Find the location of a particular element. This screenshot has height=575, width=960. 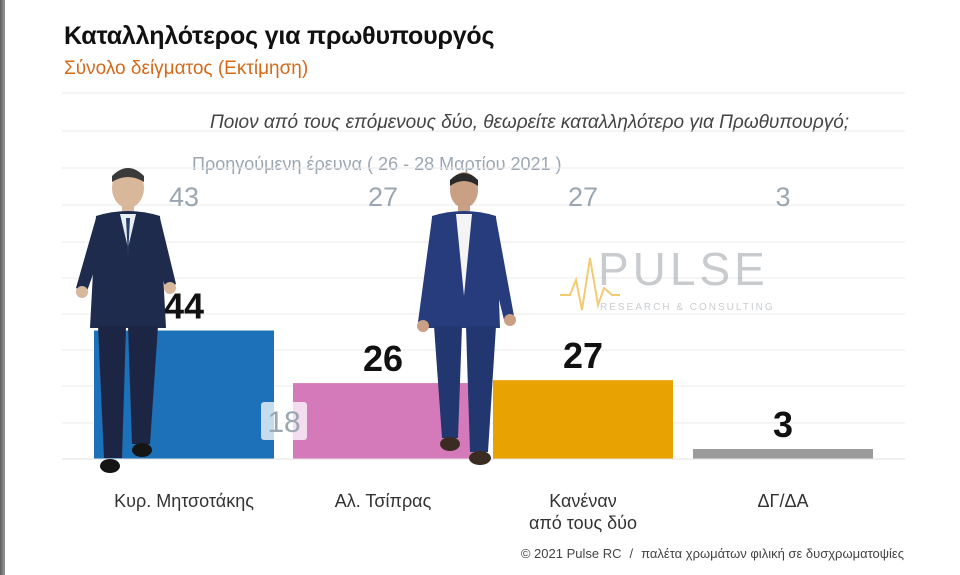

category-label-2-1: από τους δύο is located at coordinates (583, 523).